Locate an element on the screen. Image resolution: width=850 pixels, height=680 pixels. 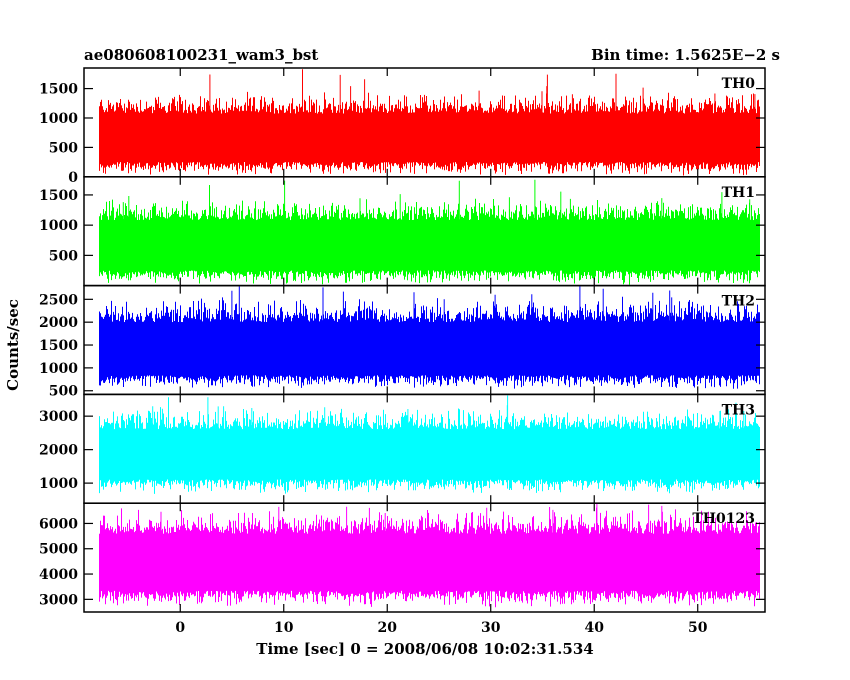
y-tick-label: 4000 is located at coordinates (58, 575).